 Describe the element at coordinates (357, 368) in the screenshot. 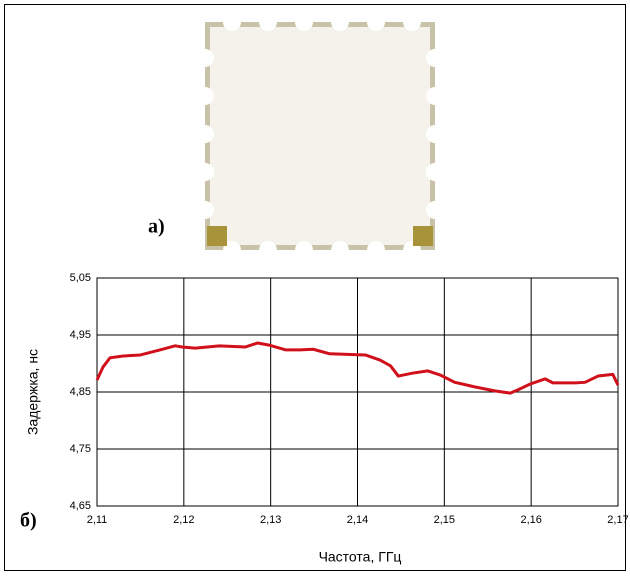

I see `data-line` at that location.